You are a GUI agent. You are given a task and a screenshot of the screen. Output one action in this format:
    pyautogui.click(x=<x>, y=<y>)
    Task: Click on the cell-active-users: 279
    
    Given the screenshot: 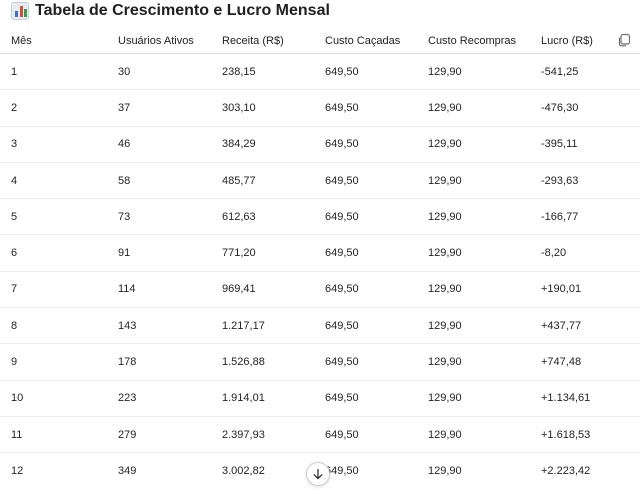 What is the action you would take?
    pyautogui.click(x=159, y=435)
    